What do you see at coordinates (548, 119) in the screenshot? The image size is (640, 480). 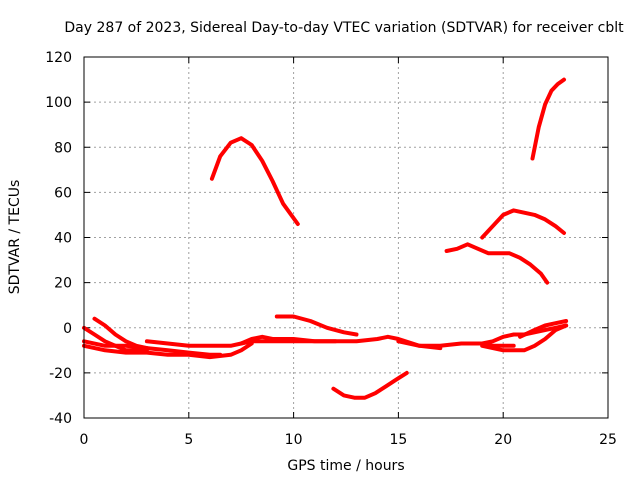 I see `series-line-arc-late-rise` at bounding box center [548, 119].